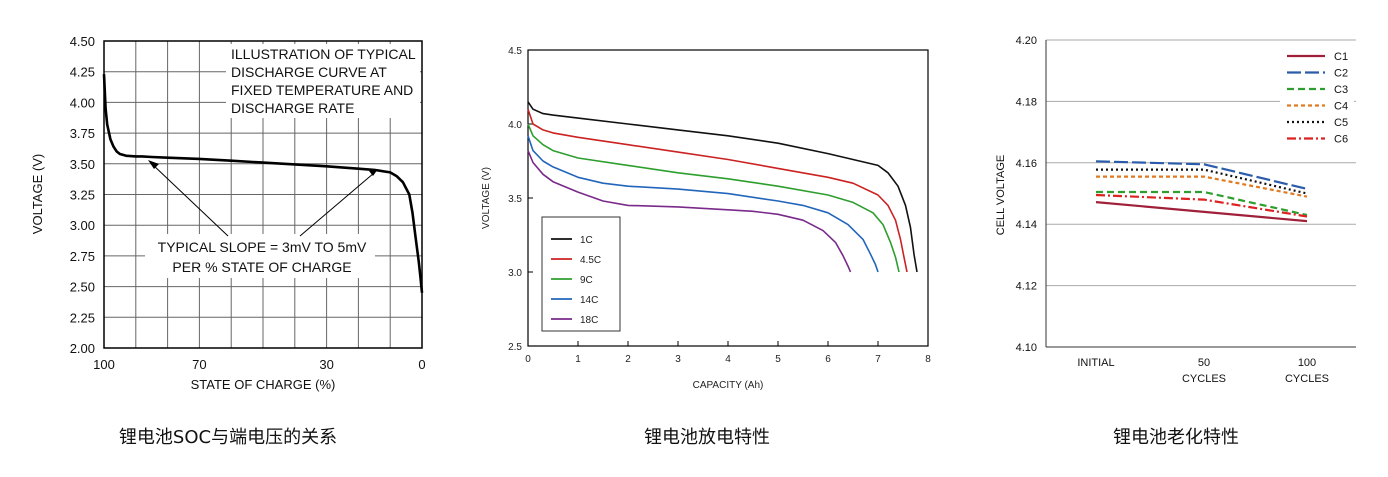 This screenshot has height=477, width=1388. What do you see at coordinates (1341, 90) in the screenshot?
I see `legend-label: C3` at bounding box center [1341, 90].